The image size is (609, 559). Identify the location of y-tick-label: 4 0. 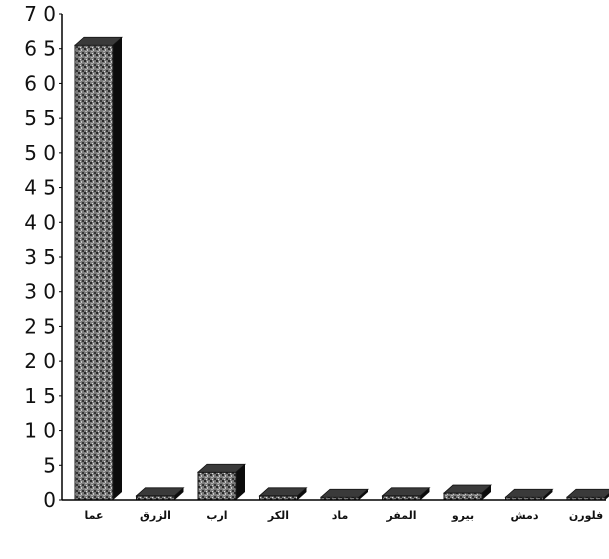
(40, 222).